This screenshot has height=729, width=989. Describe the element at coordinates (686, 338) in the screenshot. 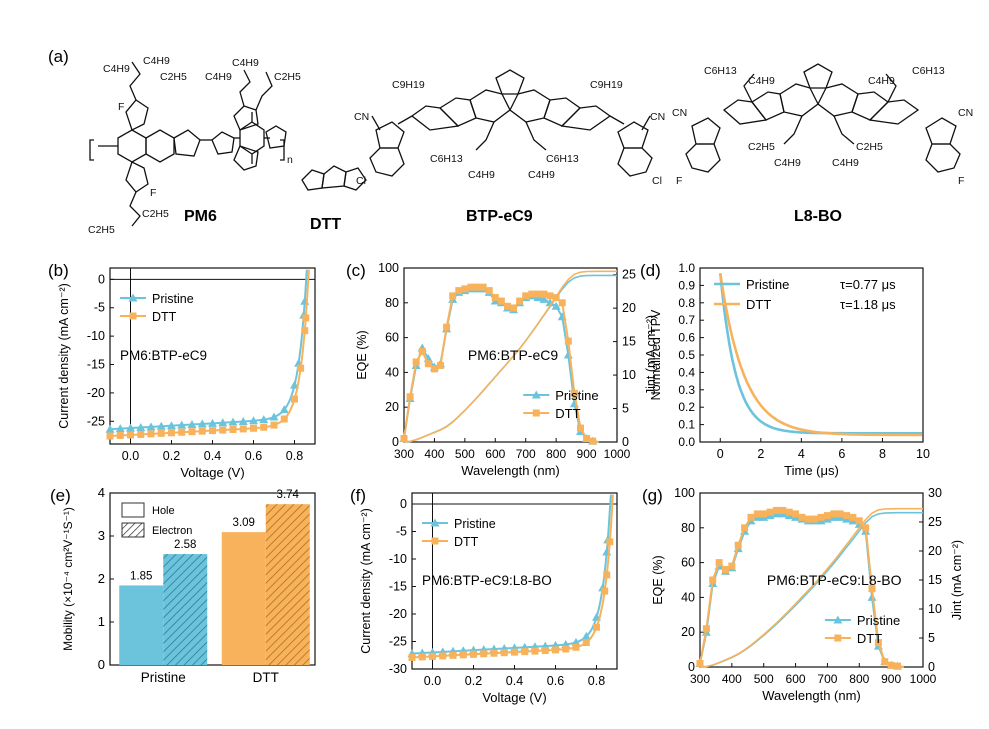

I see `y-tick-label: 0.6` at that location.